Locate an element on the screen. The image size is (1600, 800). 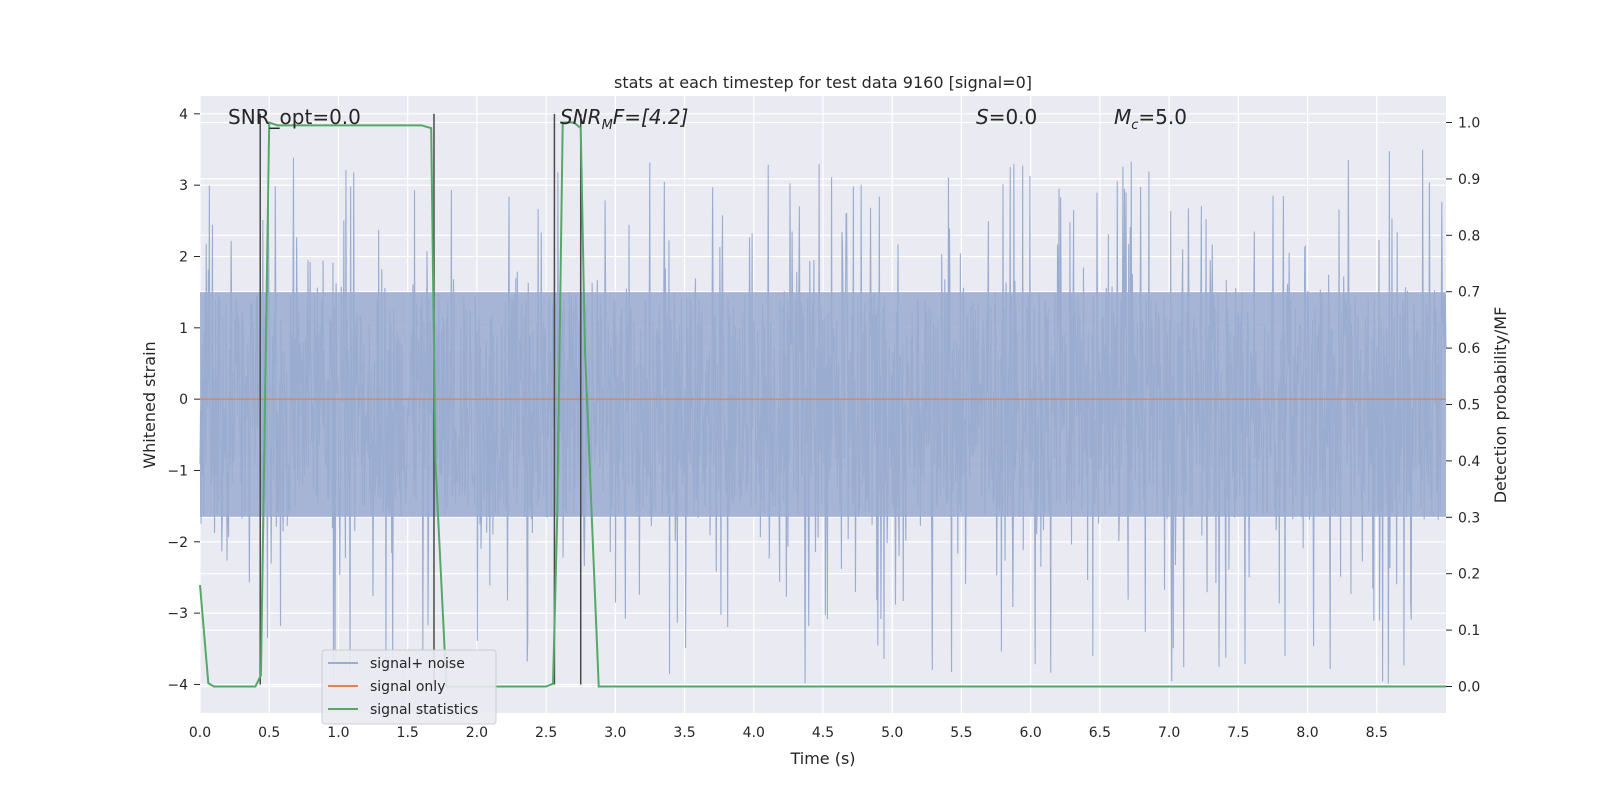
annotation-s-main: S is located at coordinates (982, 117).